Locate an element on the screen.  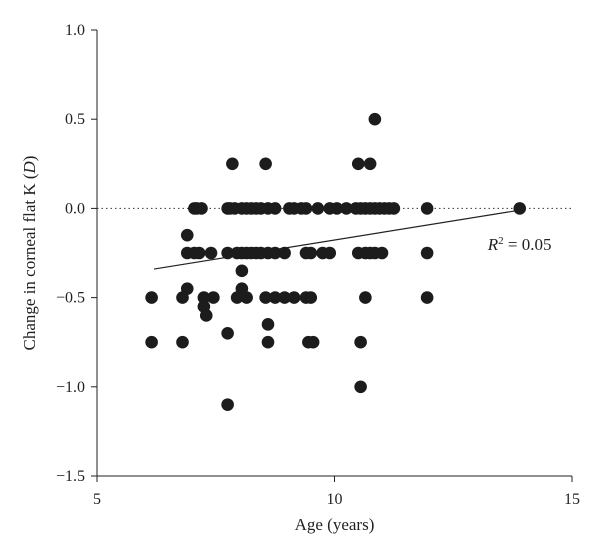
y-axis-title-close: ) is located at coordinates (29, 159).